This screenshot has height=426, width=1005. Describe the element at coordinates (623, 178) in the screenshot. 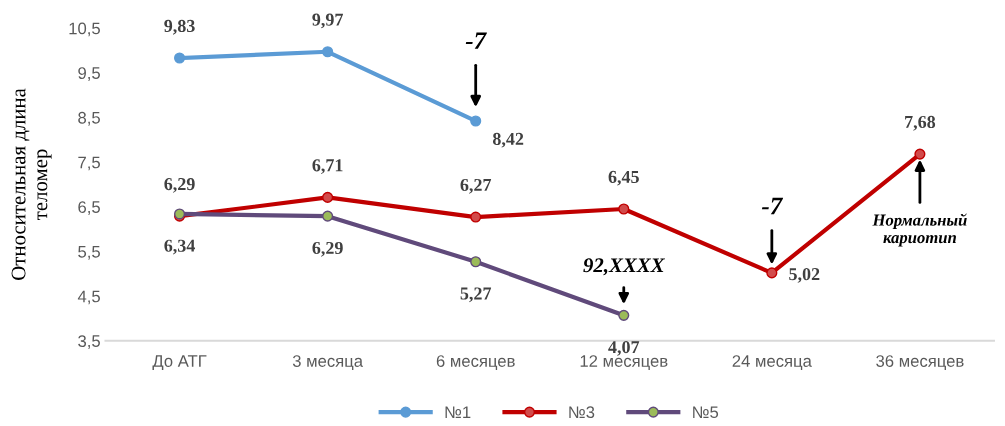

I see `data-label: 6,45` at that location.